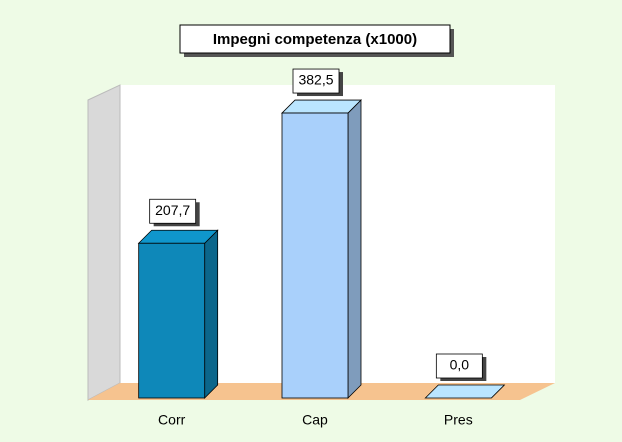  I want to click on value-label: 0,0, so click(460, 365).